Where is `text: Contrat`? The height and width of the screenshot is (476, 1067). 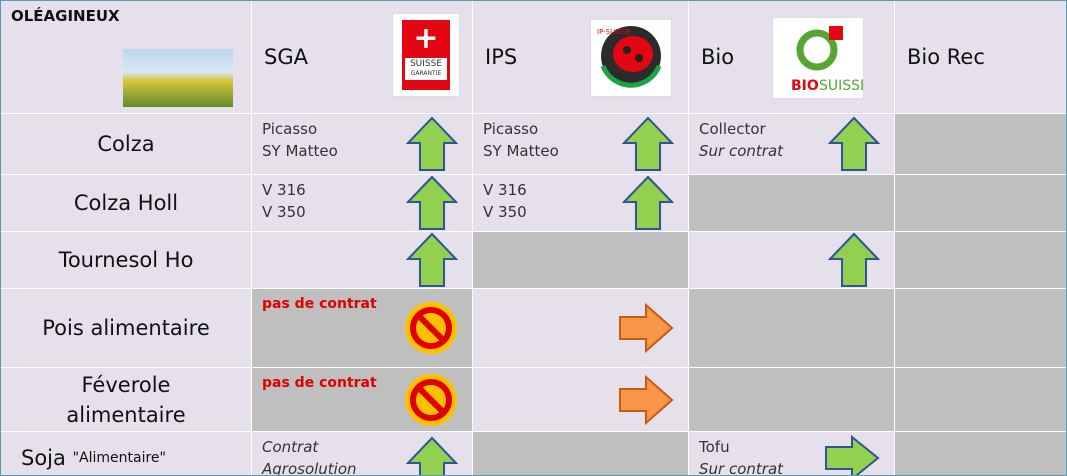
text: Contrat is located at coordinates (290, 447).